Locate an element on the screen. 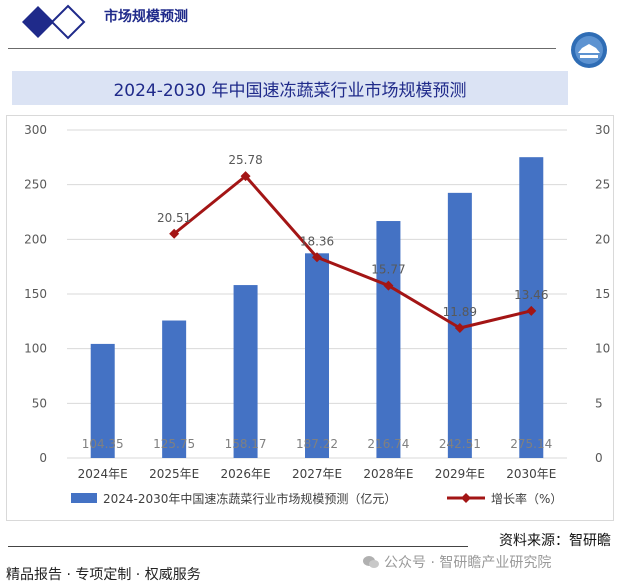  x-tick-label: 2030年E is located at coordinates (531, 474).